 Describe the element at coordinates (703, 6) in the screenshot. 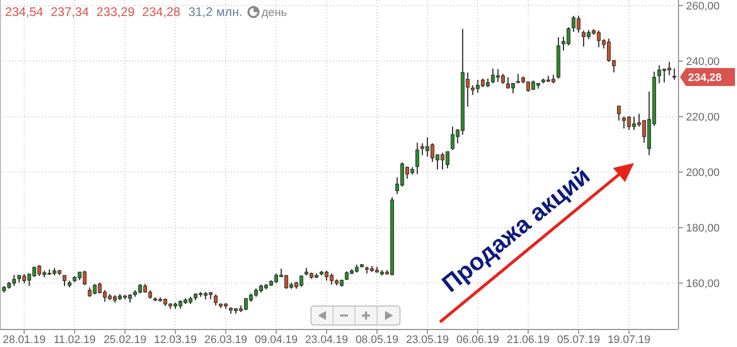

I see `y-tick-label: 260,00` at that location.